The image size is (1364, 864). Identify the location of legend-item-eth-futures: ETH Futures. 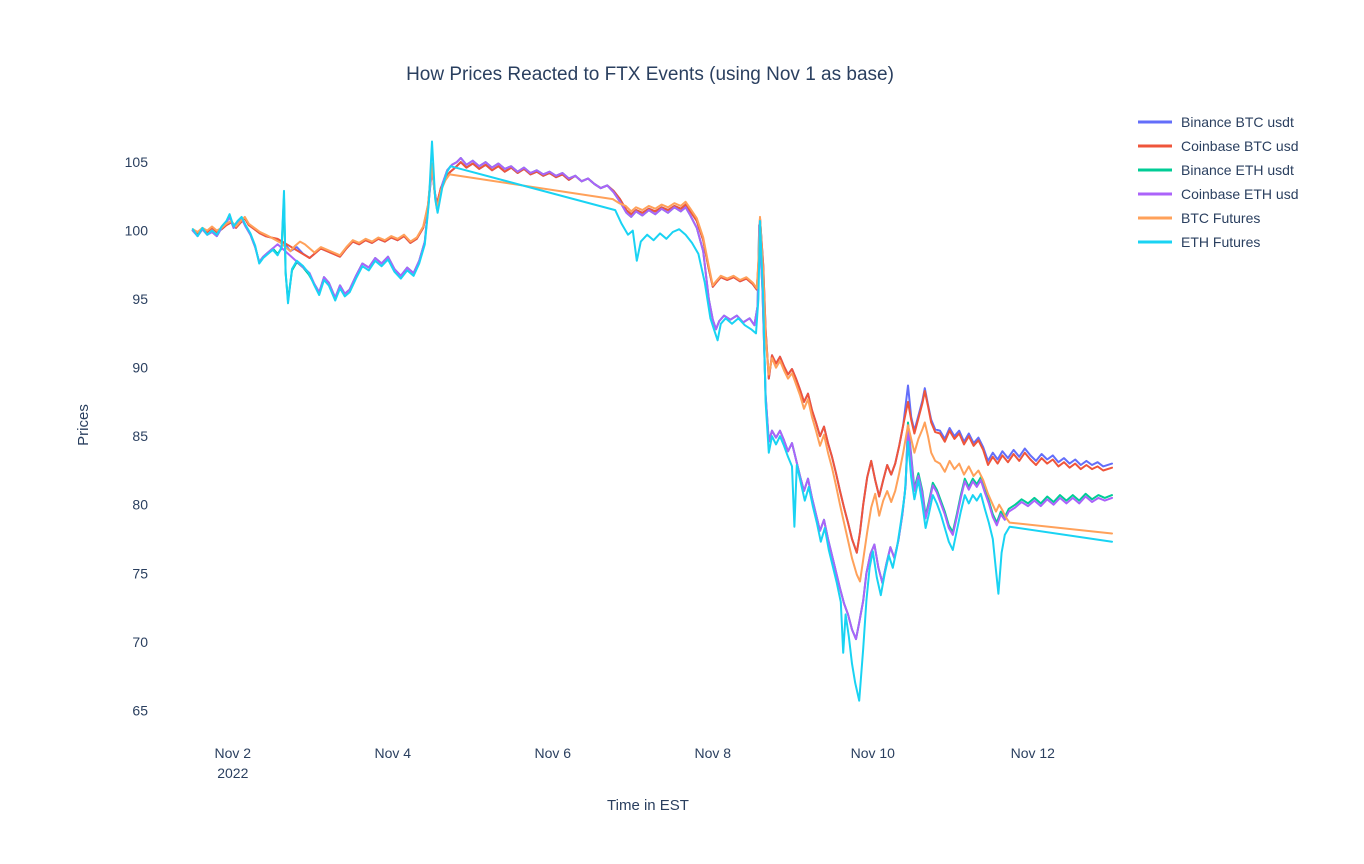
(1199, 242).